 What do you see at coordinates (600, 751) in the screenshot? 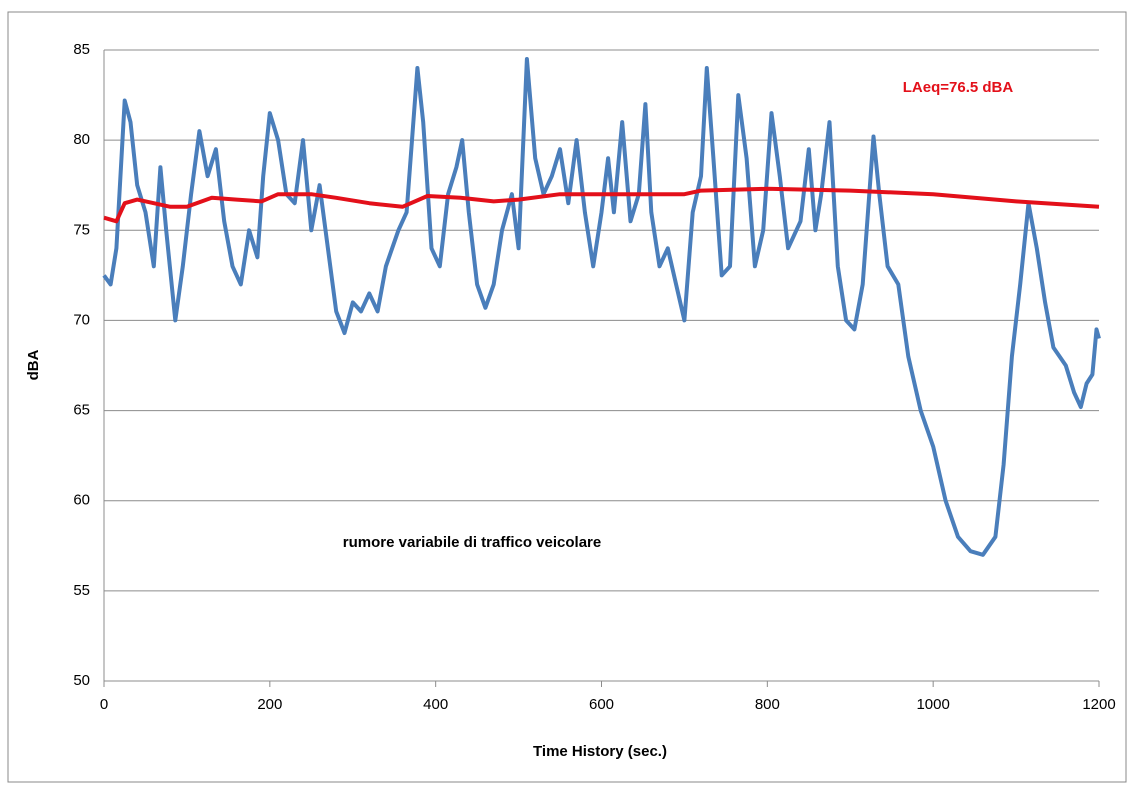
I see `x-axis-label: Time History (sec.)` at bounding box center [600, 751].